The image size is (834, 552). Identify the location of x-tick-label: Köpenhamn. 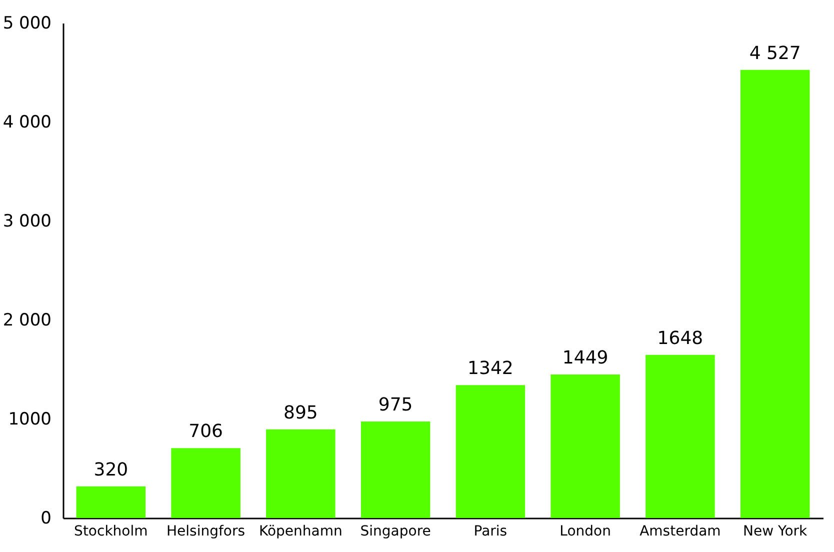
(300, 532).